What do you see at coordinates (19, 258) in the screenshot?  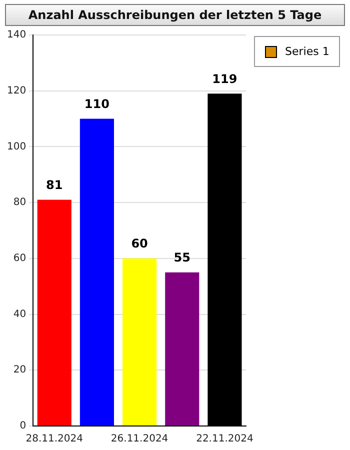 I see `y-tick-label: 60` at bounding box center [19, 258].